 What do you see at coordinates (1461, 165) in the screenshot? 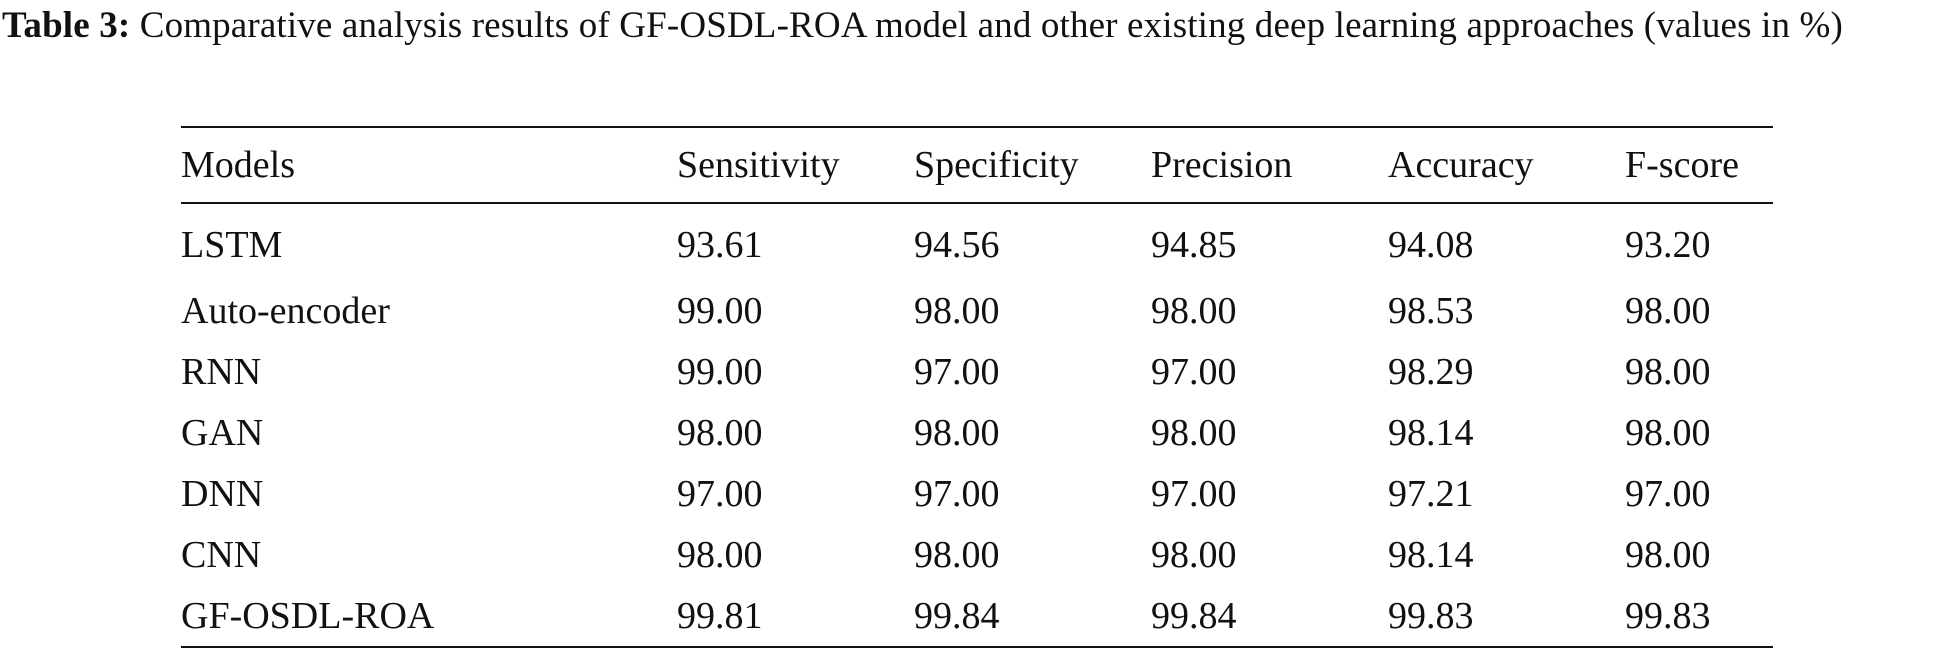
I see `header-accuracy: Accuracy` at bounding box center [1461, 165].